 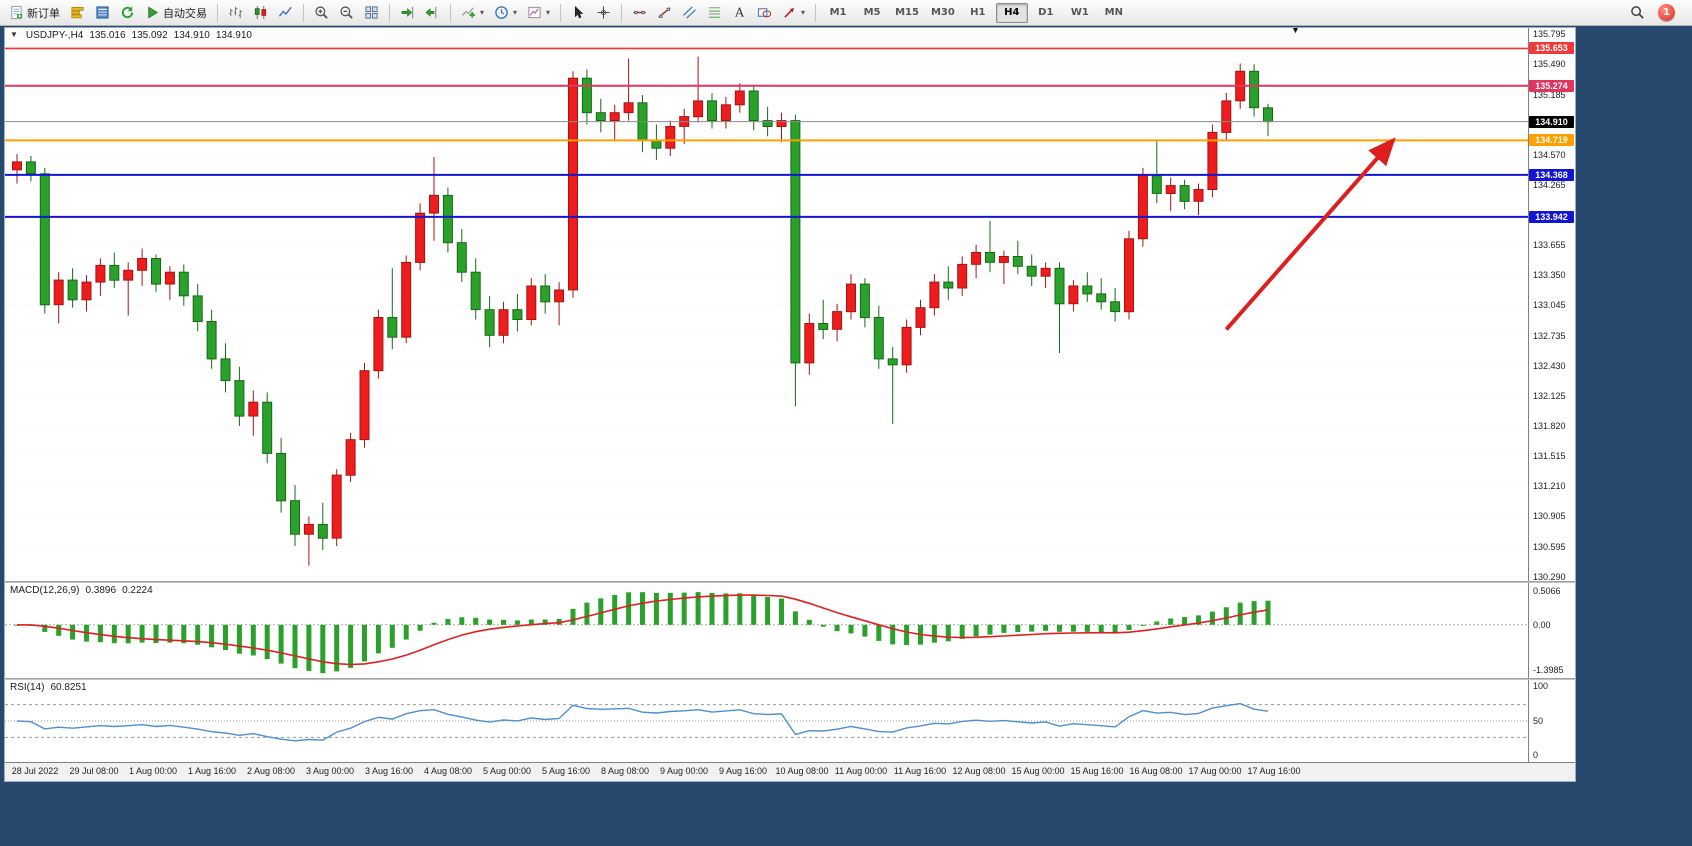 I want to click on macd-axis-label: 0.00, so click(x=1542, y=624).